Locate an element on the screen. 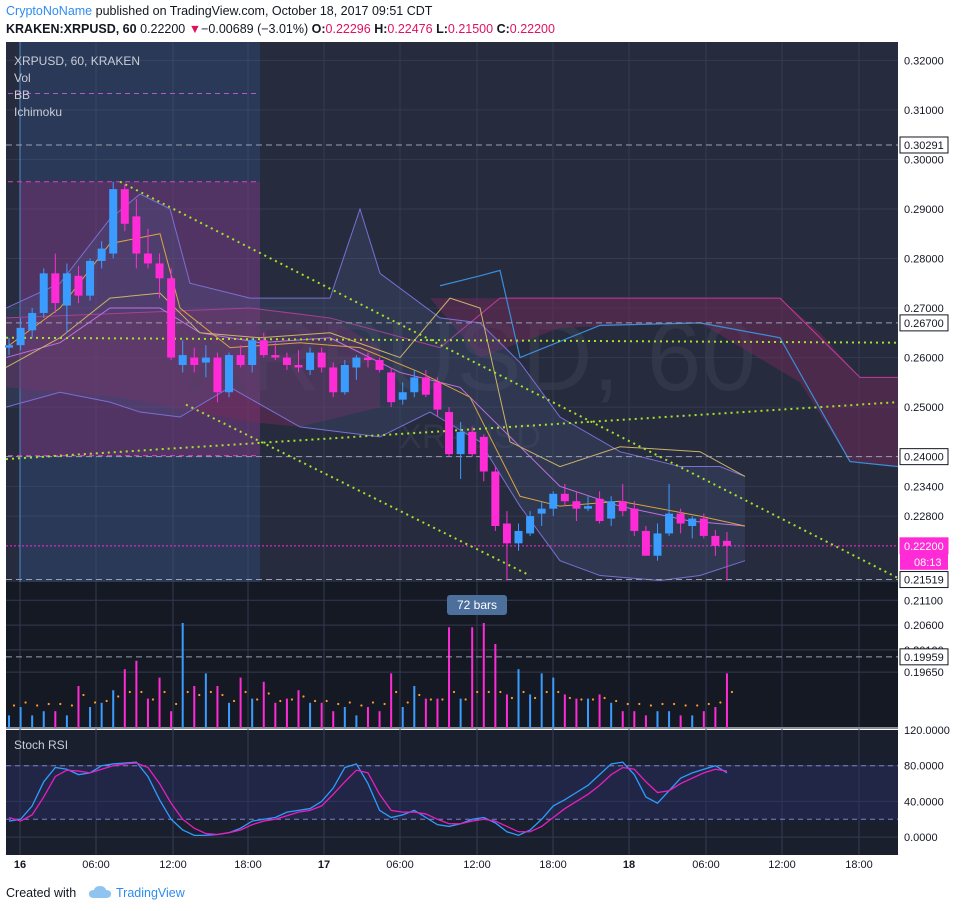  countdown-text: 08:13 is located at coordinates (928, 563).